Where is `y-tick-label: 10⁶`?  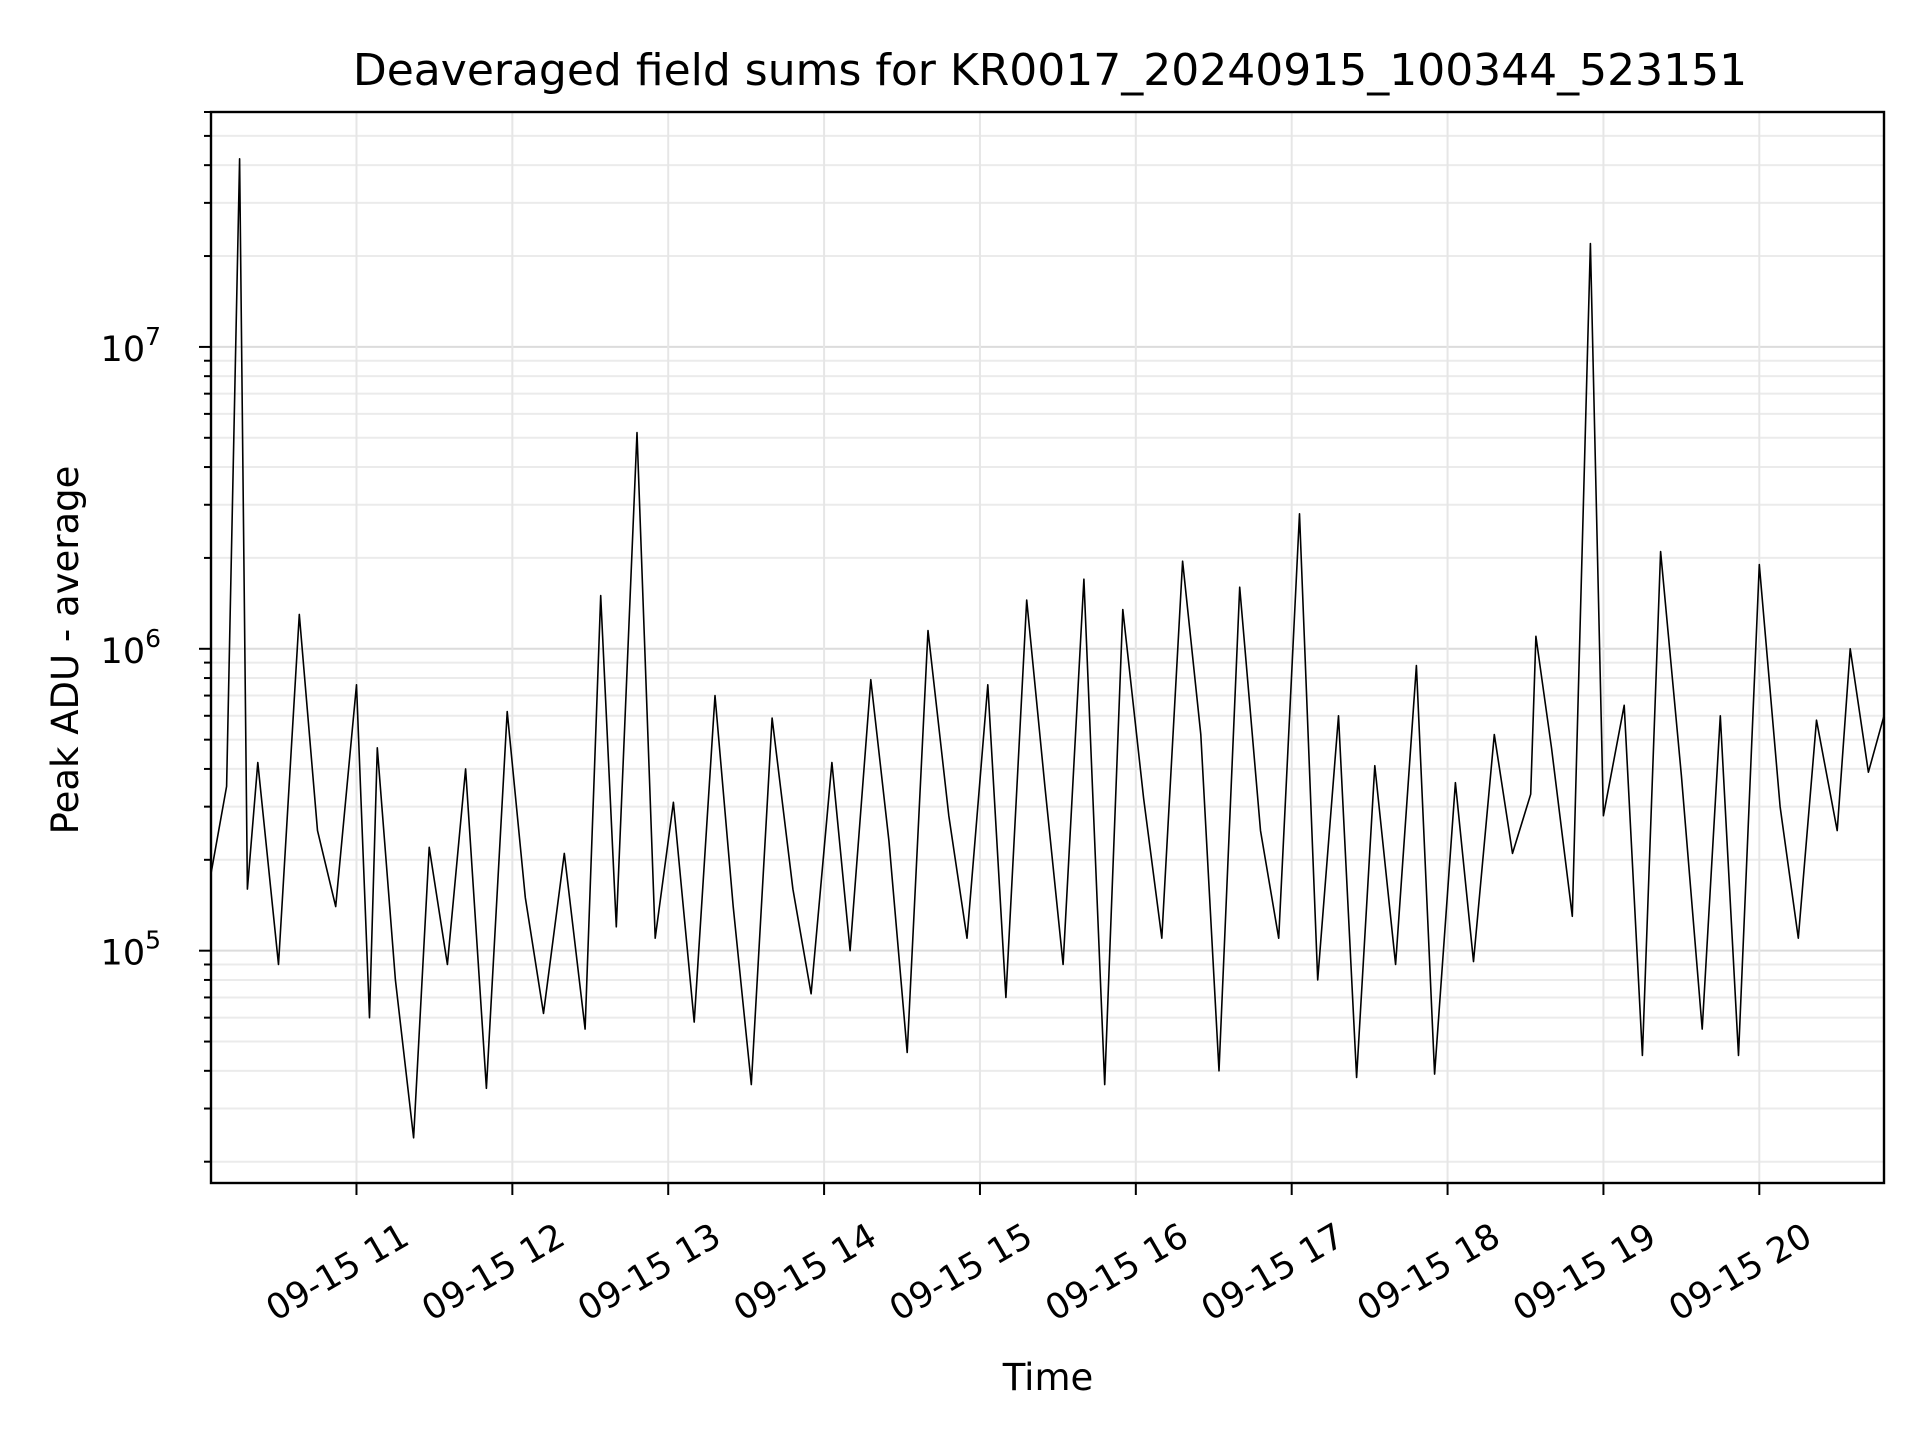
y-tick-label: 10⁶ is located at coordinates (131, 648).